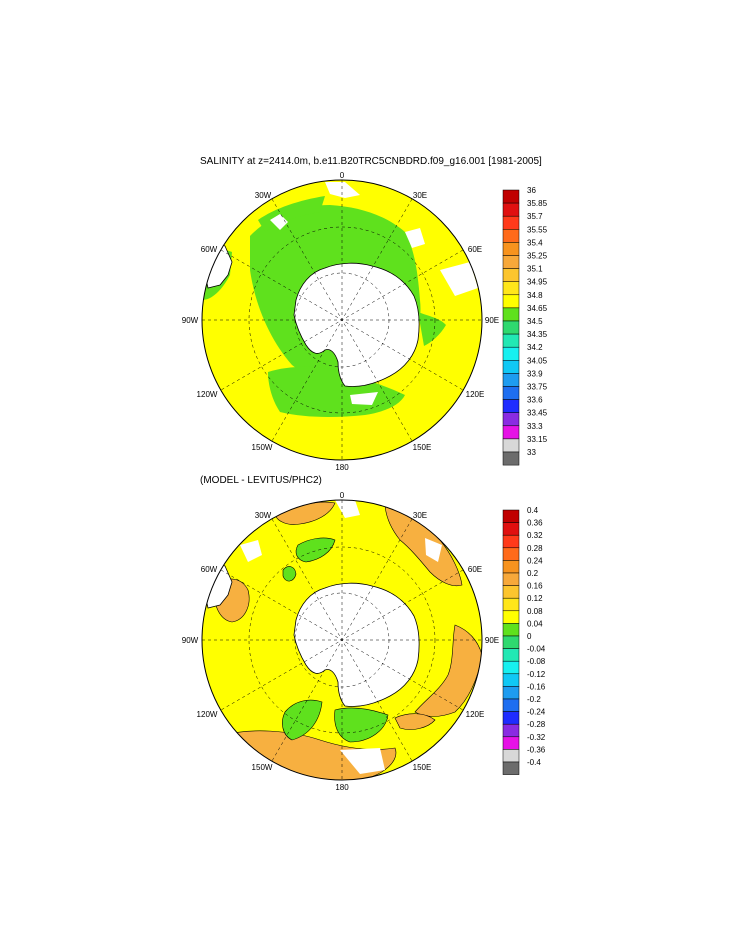  What do you see at coordinates (537, 256) in the screenshot?
I see `colorbar-label: 35.25` at bounding box center [537, 256].